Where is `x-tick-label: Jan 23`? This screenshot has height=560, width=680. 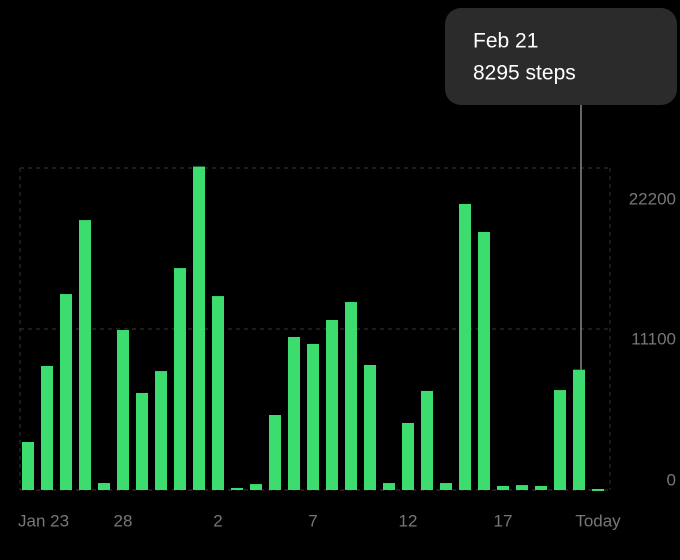 x-tick-label: Jan 23 is located at coordinates (43, 520).